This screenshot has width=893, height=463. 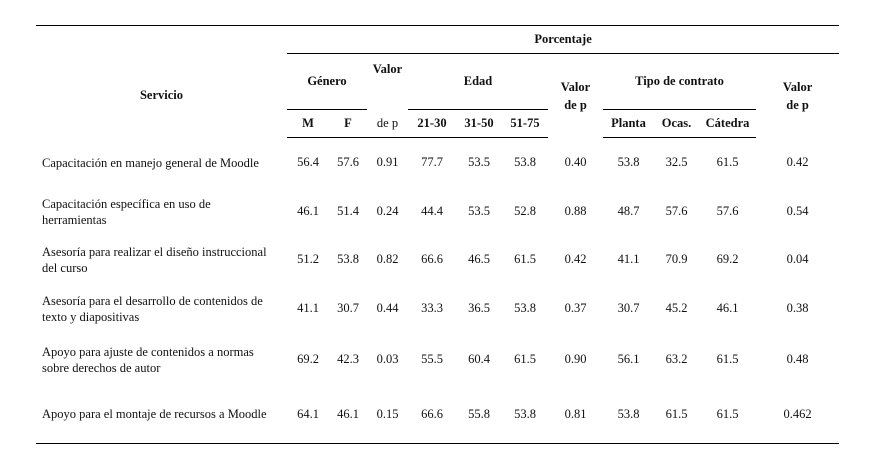 I want to click on valor-p-header-bottom: de p, so click(x=387, y=123).